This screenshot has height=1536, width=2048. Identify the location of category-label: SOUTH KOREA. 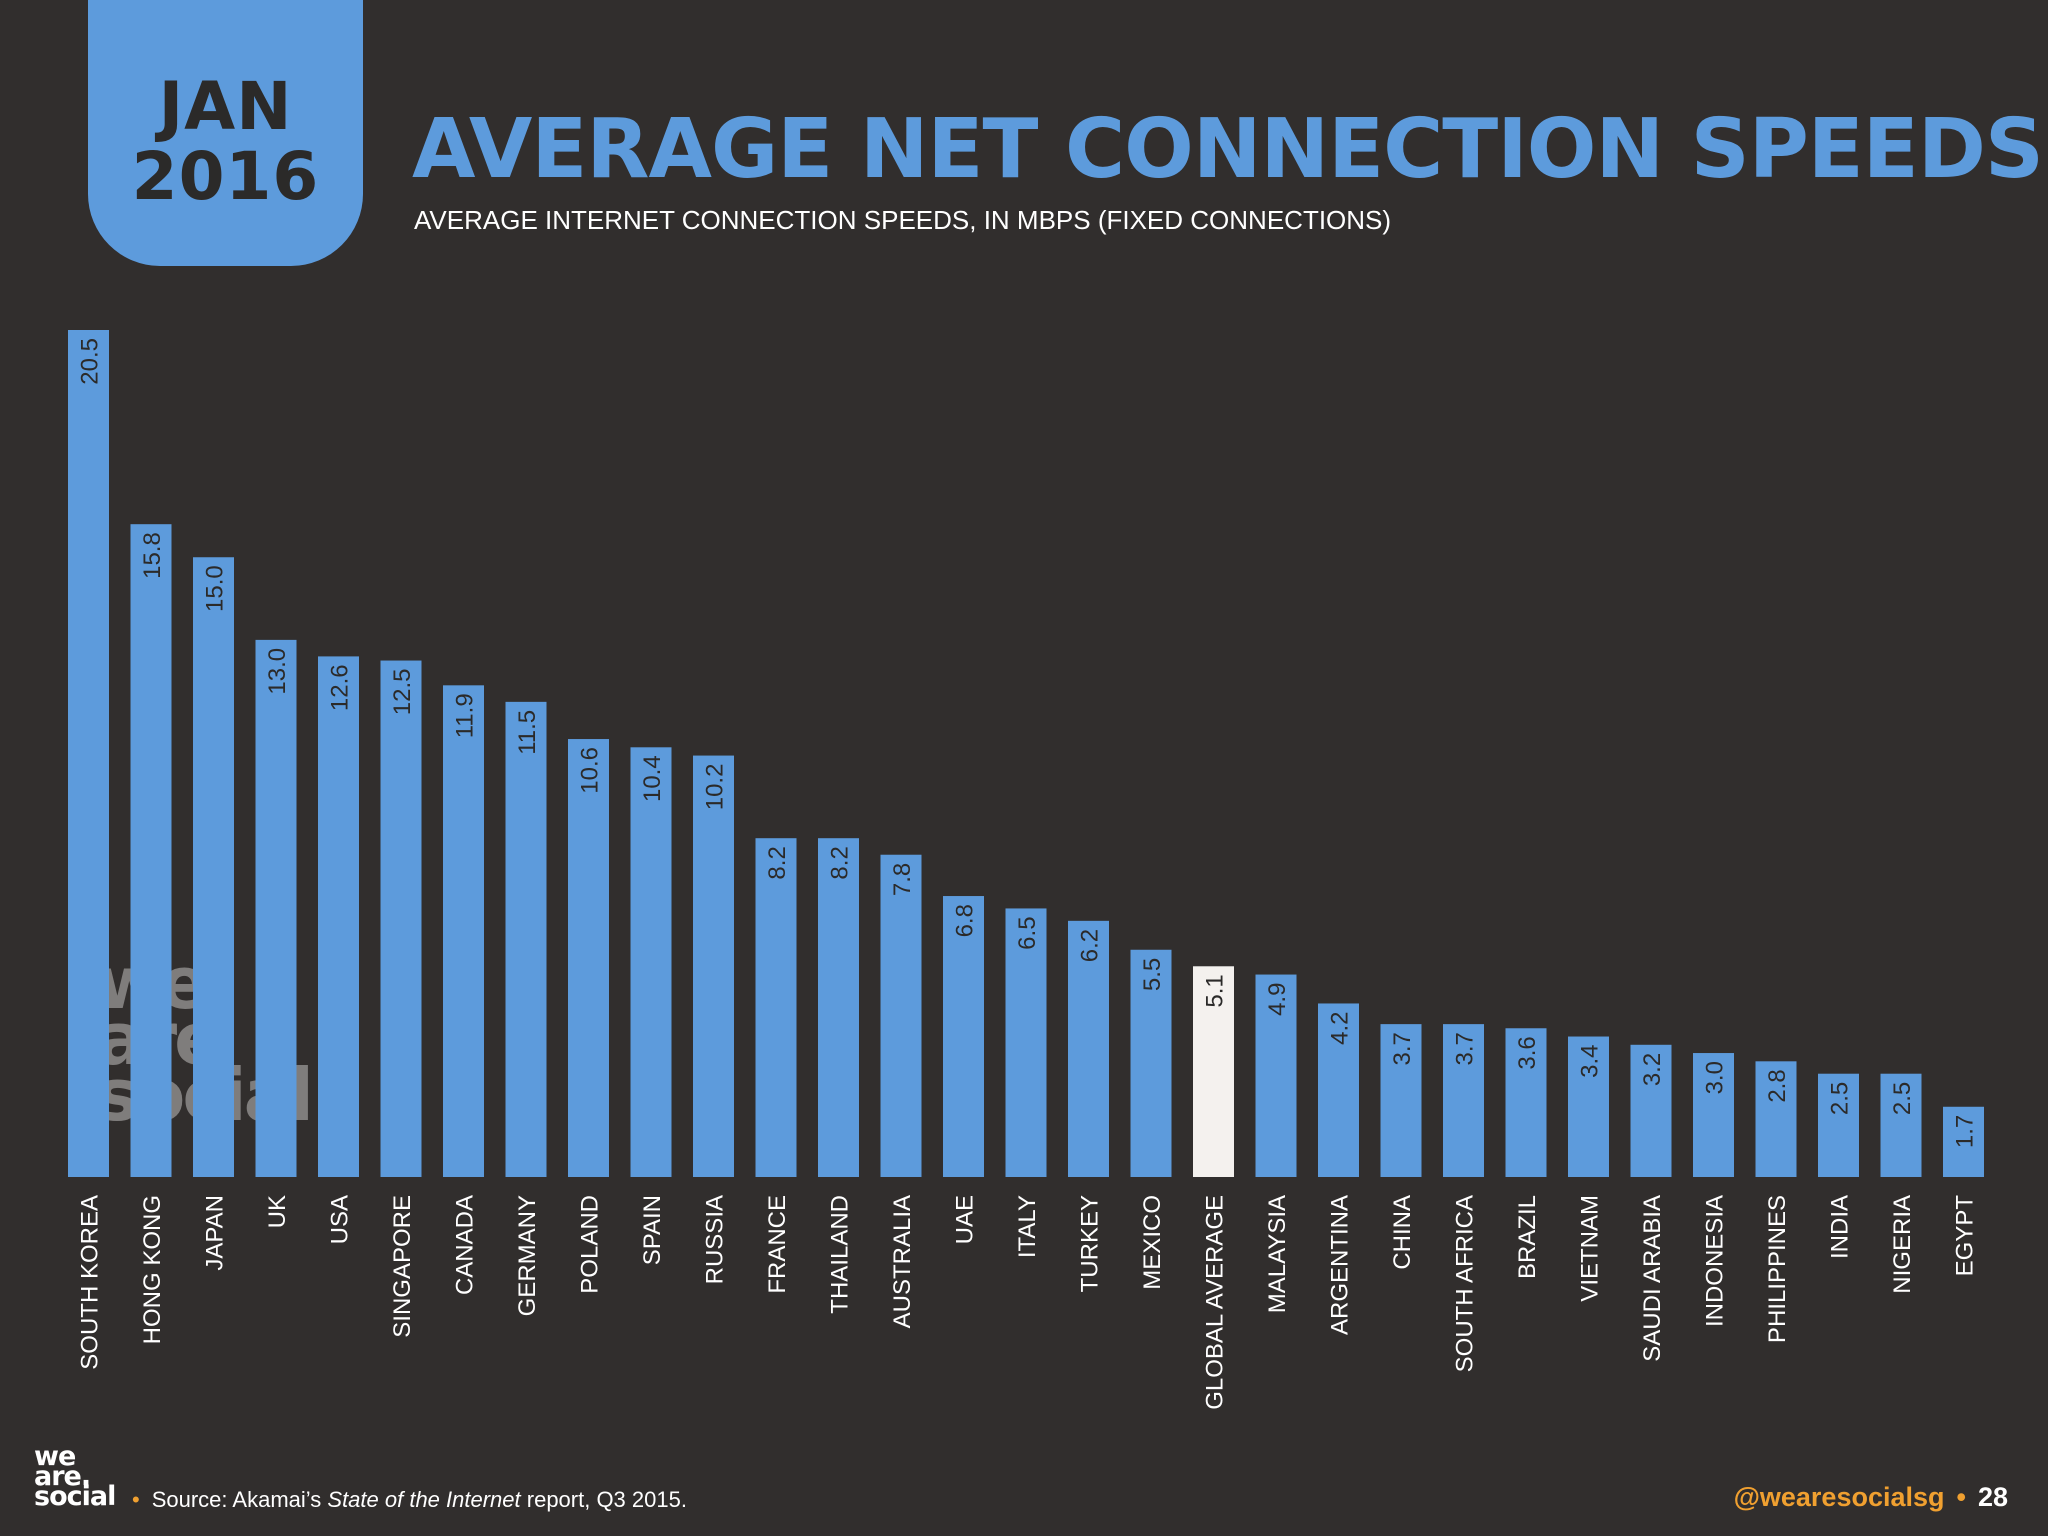
(90, 1282).